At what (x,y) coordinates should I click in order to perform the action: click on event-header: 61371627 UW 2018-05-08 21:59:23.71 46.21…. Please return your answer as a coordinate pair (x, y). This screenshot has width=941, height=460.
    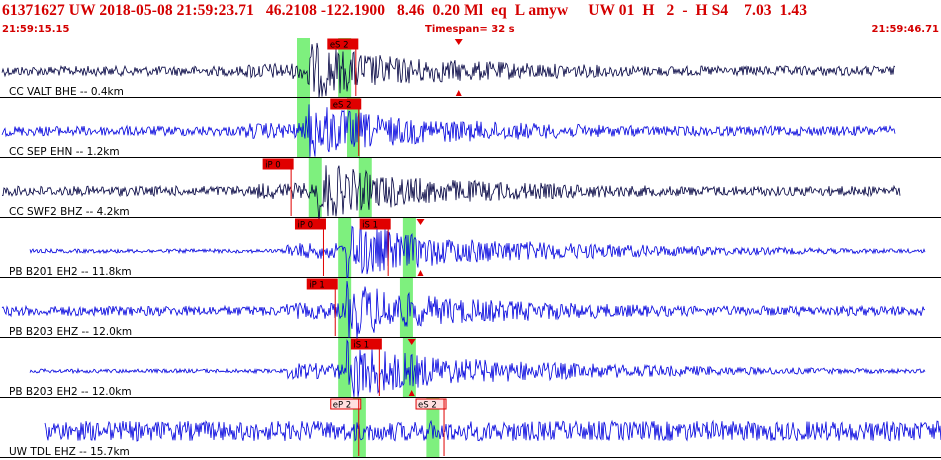
    Looking at the image, I should click on (470, 17).